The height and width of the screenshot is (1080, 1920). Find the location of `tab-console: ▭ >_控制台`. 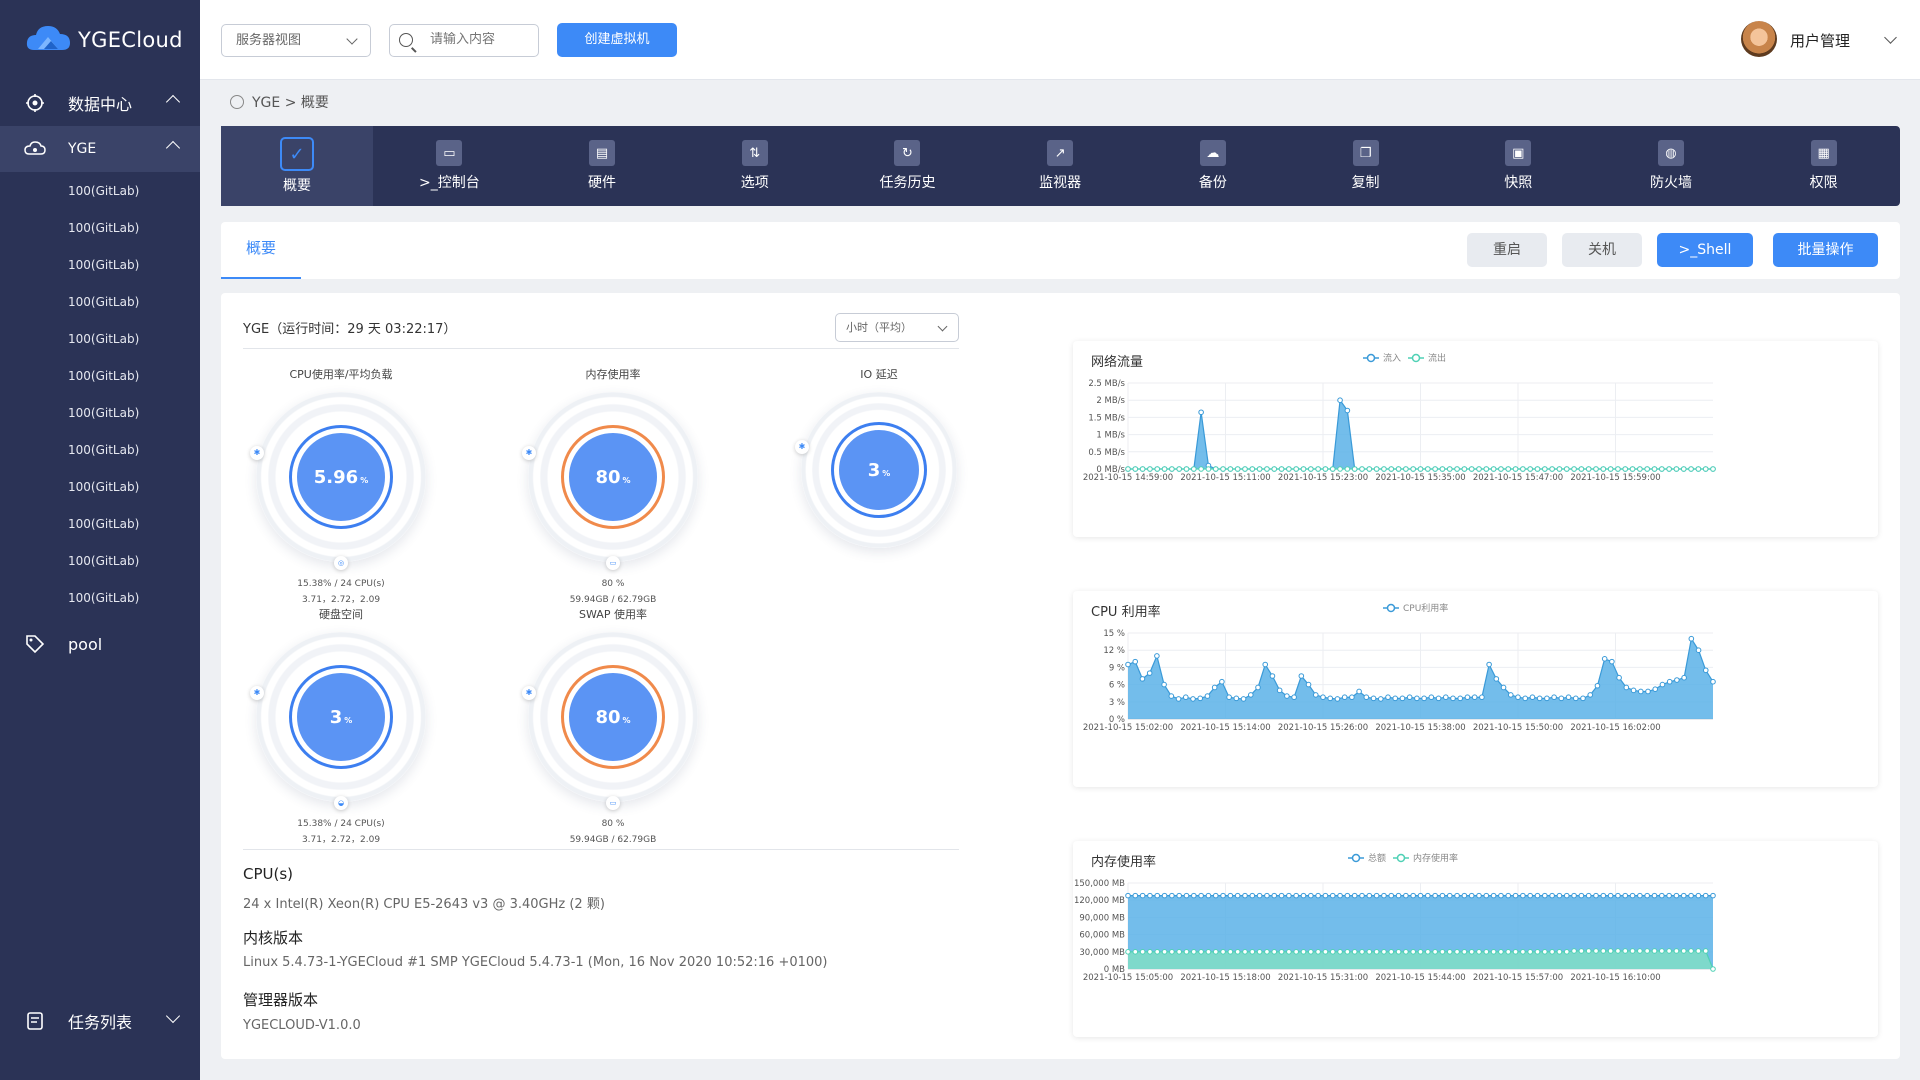

tab-console: ▭ >_控制台 is located at coordinates (449, 166).